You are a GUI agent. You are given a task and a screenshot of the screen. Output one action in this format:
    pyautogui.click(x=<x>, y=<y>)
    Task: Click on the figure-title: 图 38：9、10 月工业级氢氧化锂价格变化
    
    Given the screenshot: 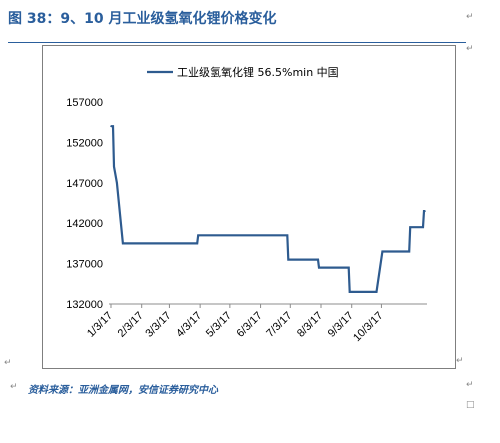 What is the action you would take?
    pyautogui.click(x=142, y=19)
    